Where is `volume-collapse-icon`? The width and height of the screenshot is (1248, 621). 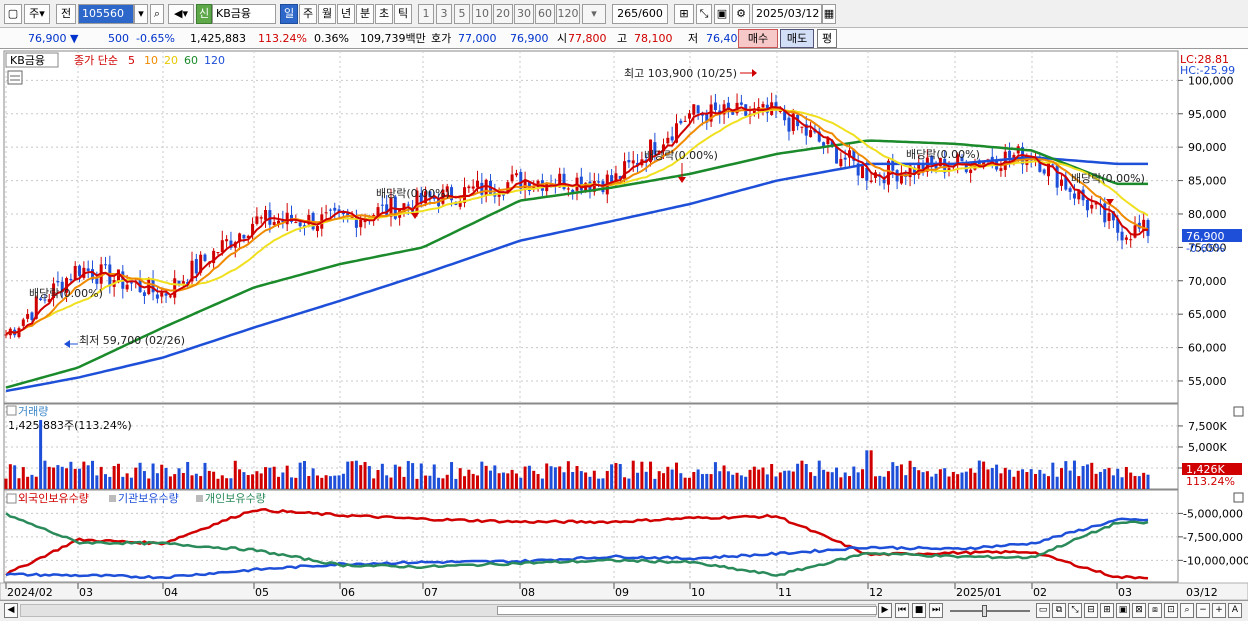 volume-collapse-icon is located at coordinates (11, 410).